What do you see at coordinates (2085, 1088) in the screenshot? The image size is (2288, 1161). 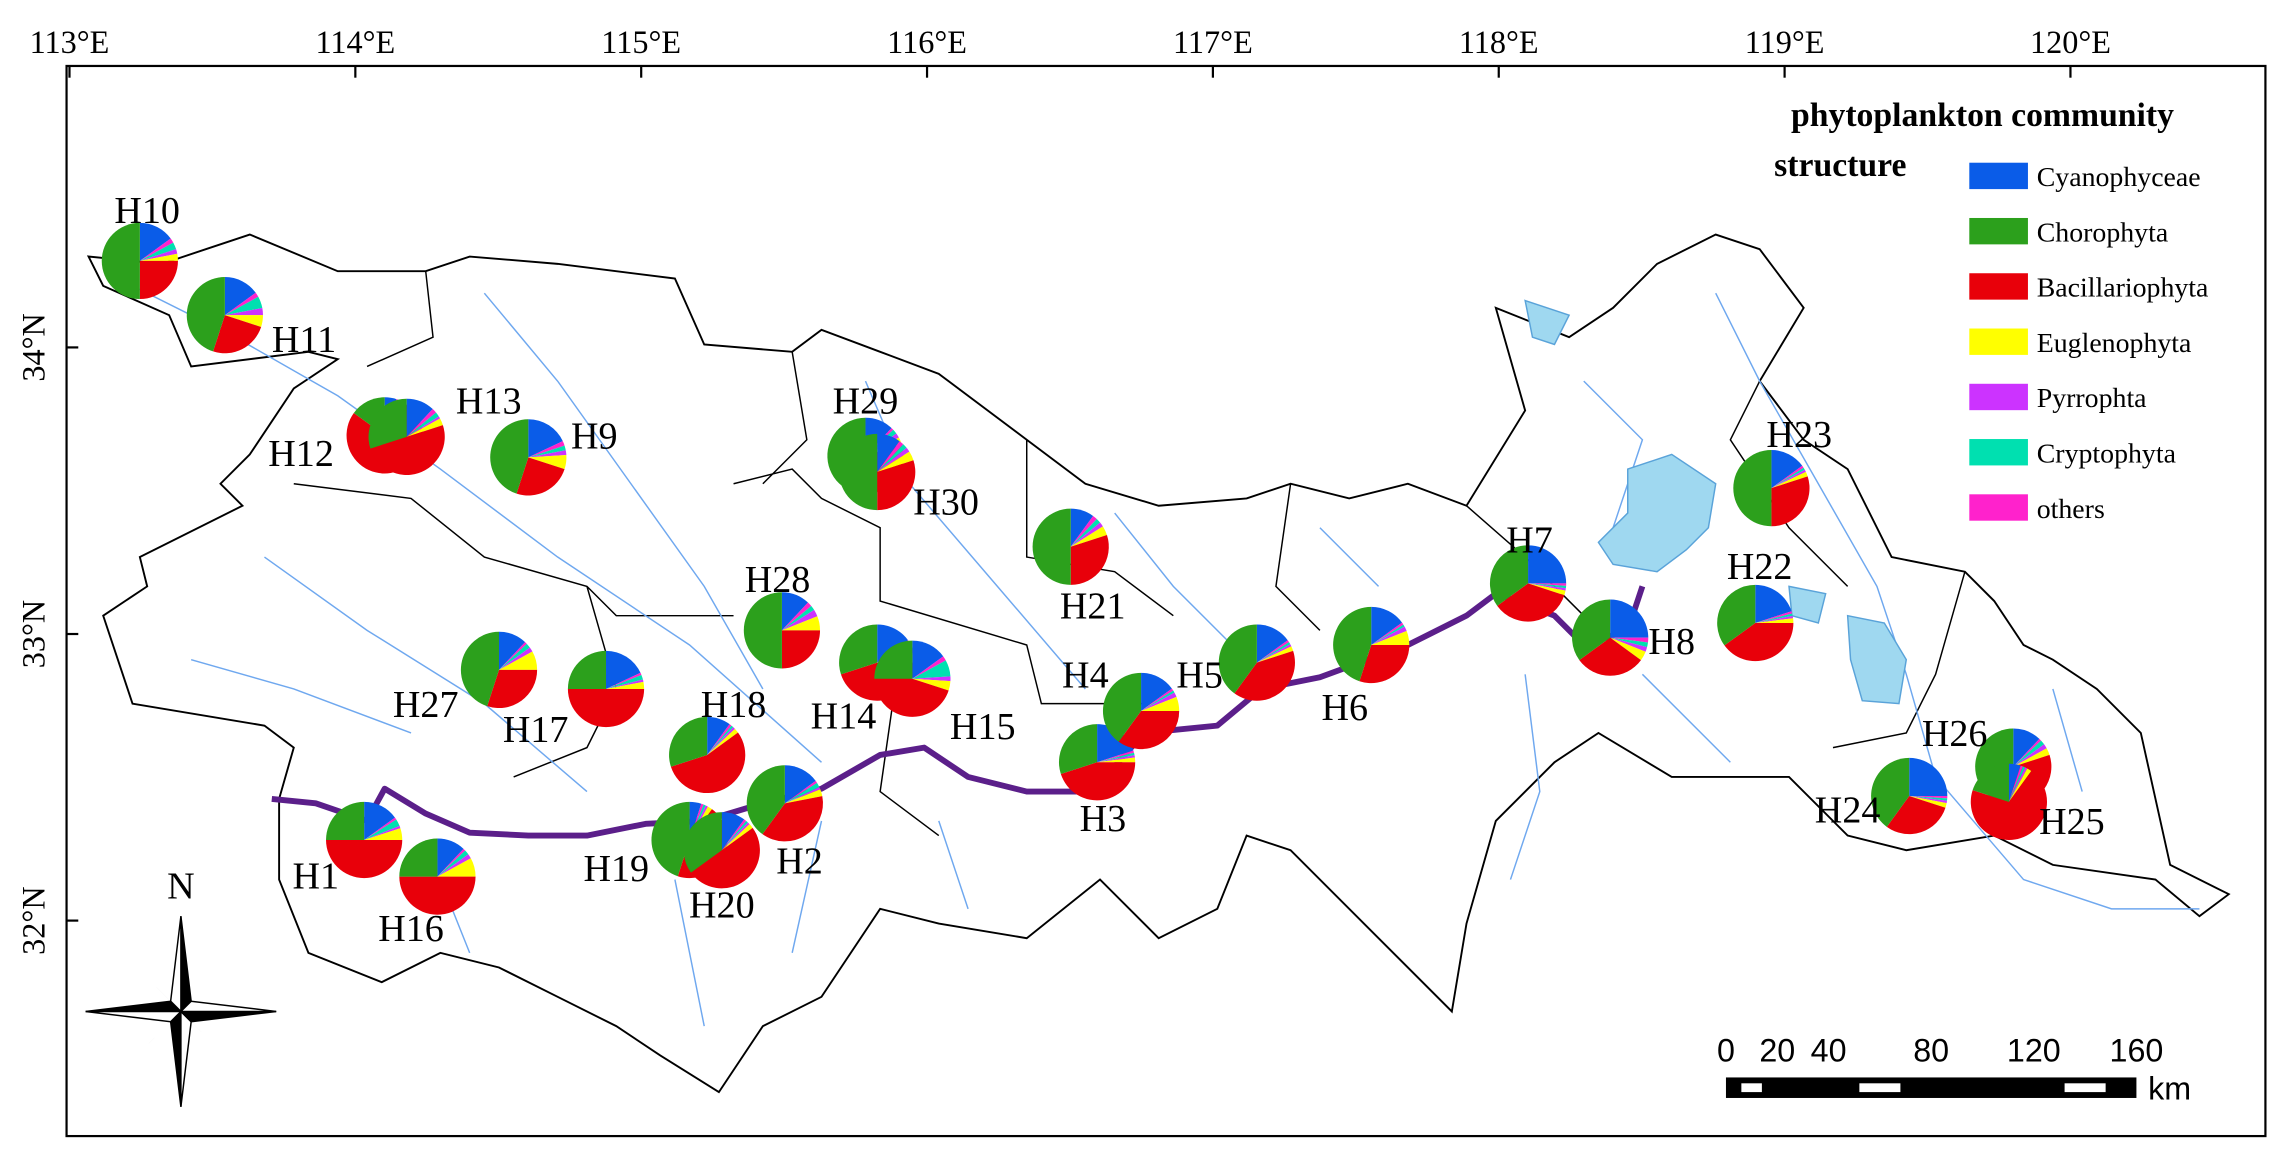 I see `scale-segment` at bounding box center [2085, 1088].